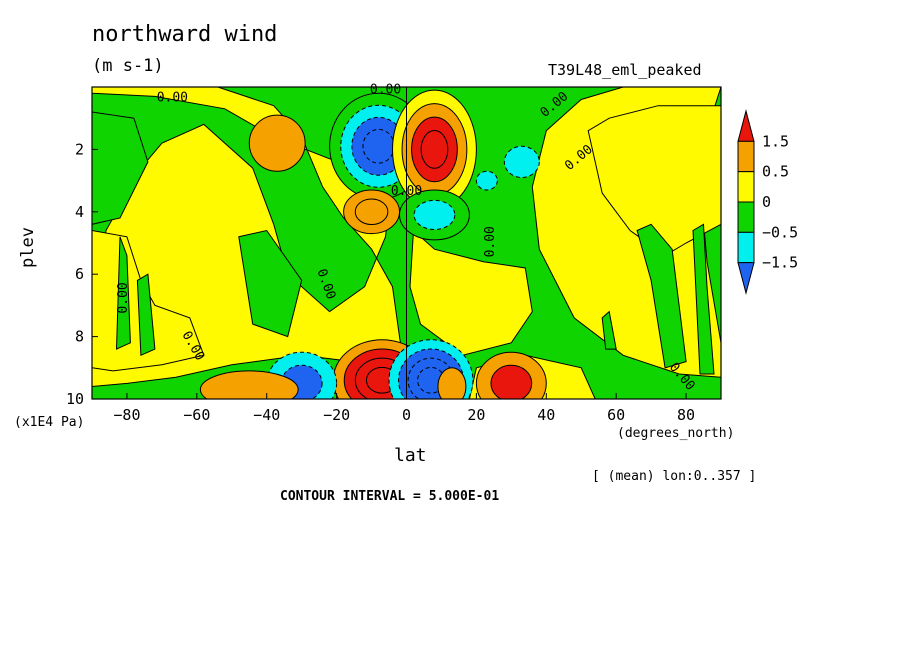  What do you see at coordinates (336, 415) in the screenshot?
I see `x-tick-label: −20` at bounding box center [336, 415].